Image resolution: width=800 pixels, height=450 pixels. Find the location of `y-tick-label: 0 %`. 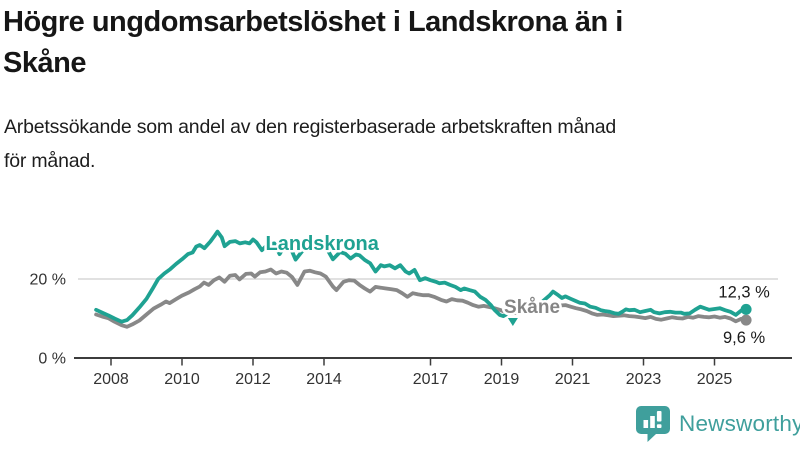

y-tick-label: 0 % is located at coordinates (52, 359).